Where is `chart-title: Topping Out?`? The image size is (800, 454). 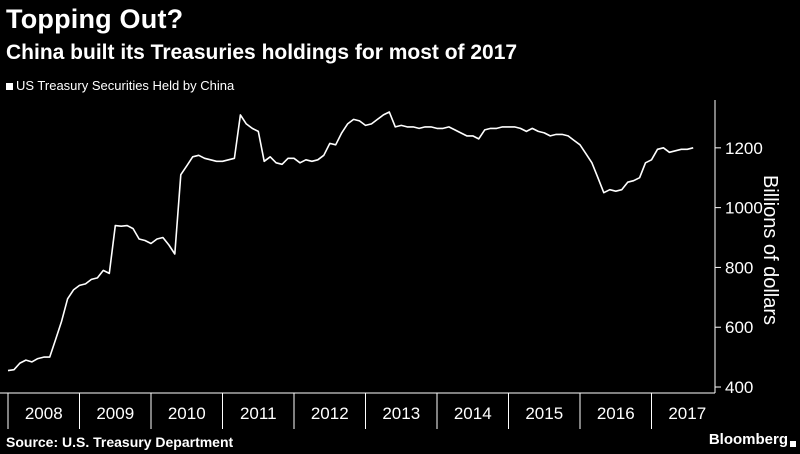 chart-title: Topping Out? is located at coordinates (95, 19).